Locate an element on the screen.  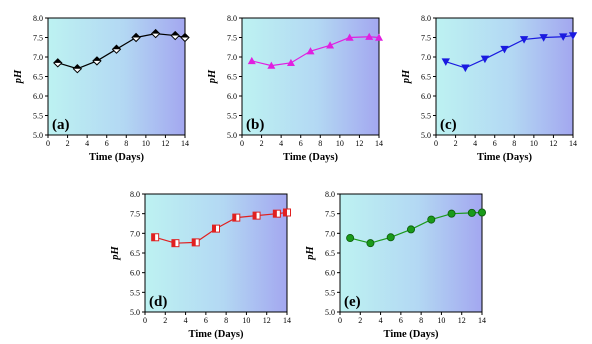
panel-label: (c) is located at coordinates (448, 125).